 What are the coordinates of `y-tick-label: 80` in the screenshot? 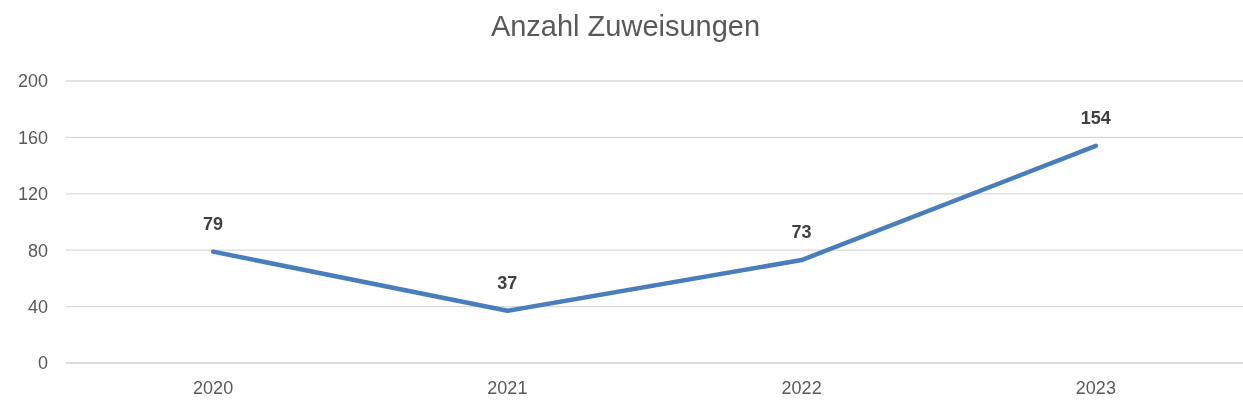 It's located at (37, 250).